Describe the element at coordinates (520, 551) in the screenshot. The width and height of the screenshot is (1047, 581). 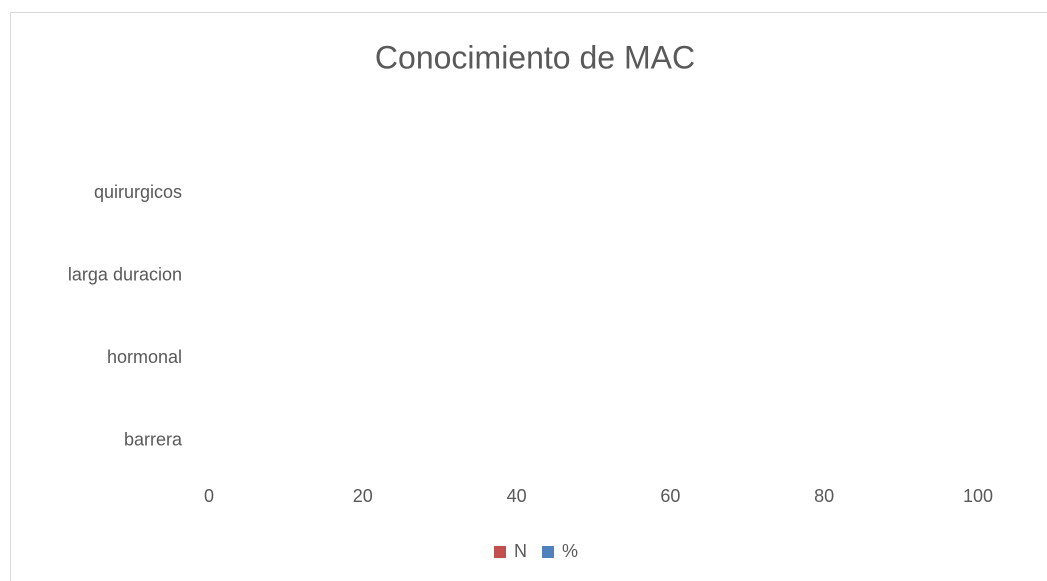
I see `legend-label: N` at that location.